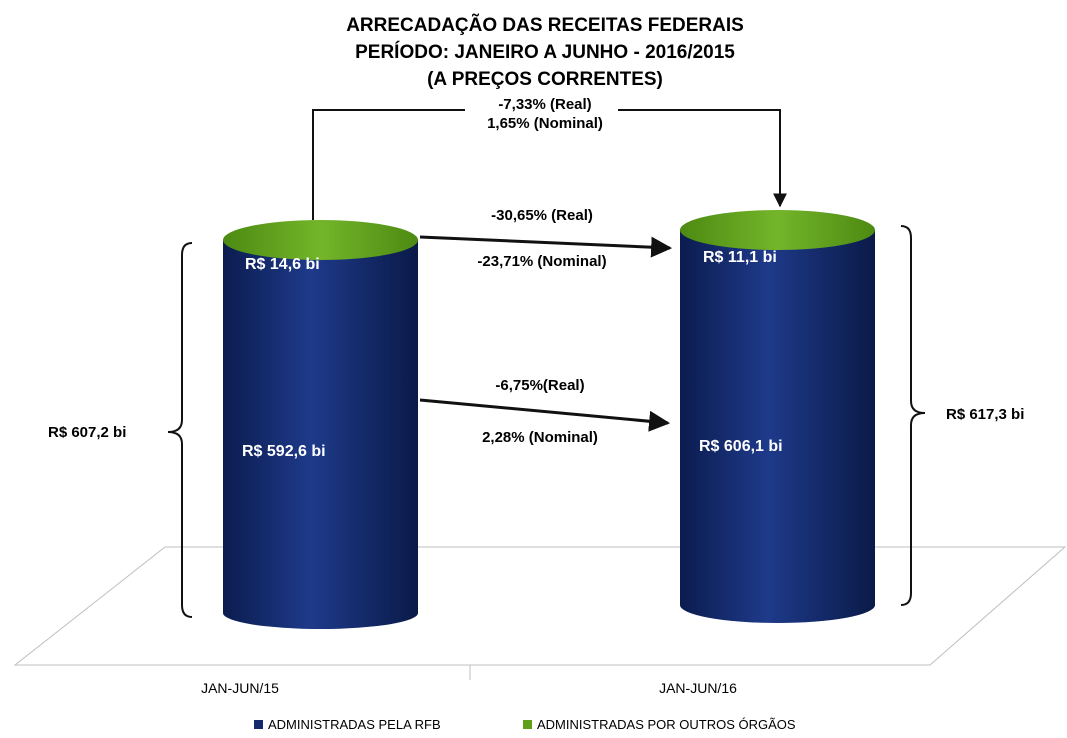 The height and width of the screenshot is (738, 1067). Describe the element at coordinates (546, 246) in the screenshot. I see `arrow-other-change` at that location.